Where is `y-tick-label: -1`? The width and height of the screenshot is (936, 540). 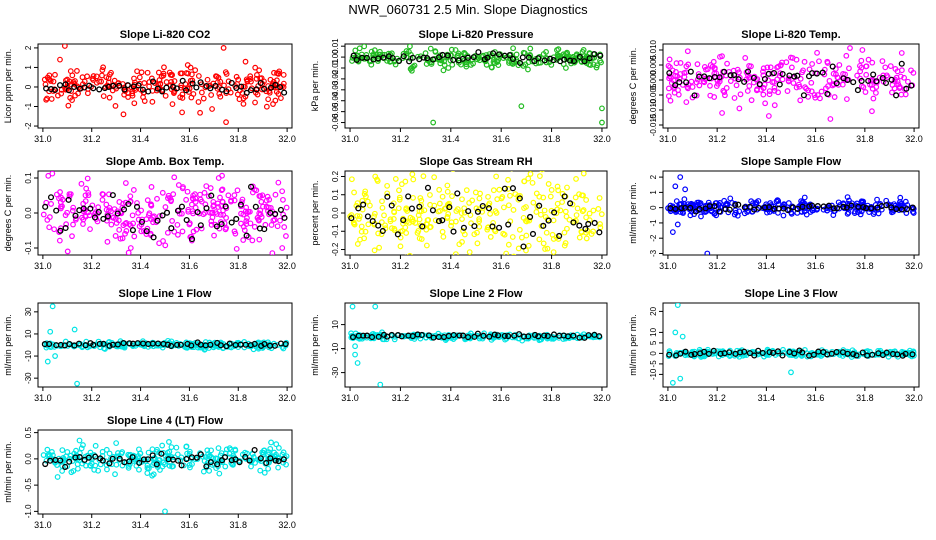
y-tick-label: -1 is located at coordinates (653, 223).